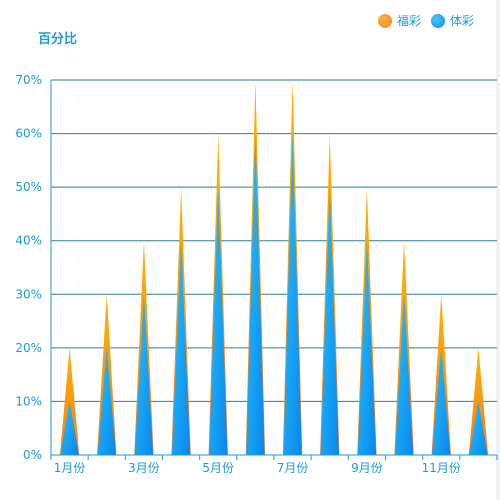 The height and width of the screenshot is (500, 500). Describe the element at coordinates (32, 455) in the screenshot. I see `y-tick-label: 0%` at that location.